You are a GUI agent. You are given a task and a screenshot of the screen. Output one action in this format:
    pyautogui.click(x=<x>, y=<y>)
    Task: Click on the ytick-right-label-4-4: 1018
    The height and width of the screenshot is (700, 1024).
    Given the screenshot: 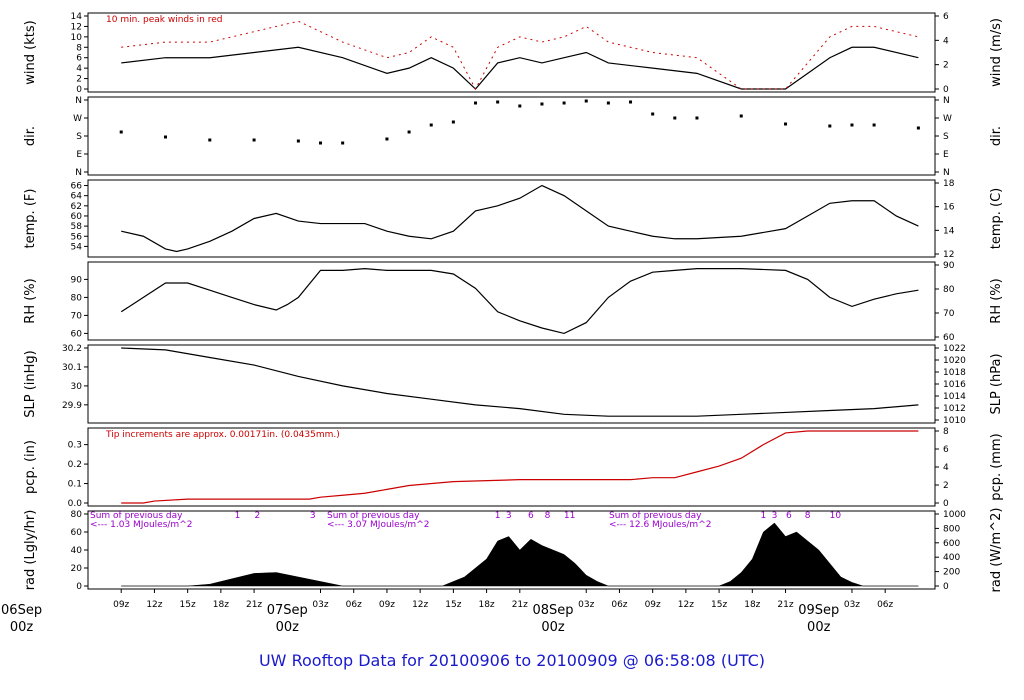 What is the action you would take?
    pyautogui.click(x=954, y=373)
    